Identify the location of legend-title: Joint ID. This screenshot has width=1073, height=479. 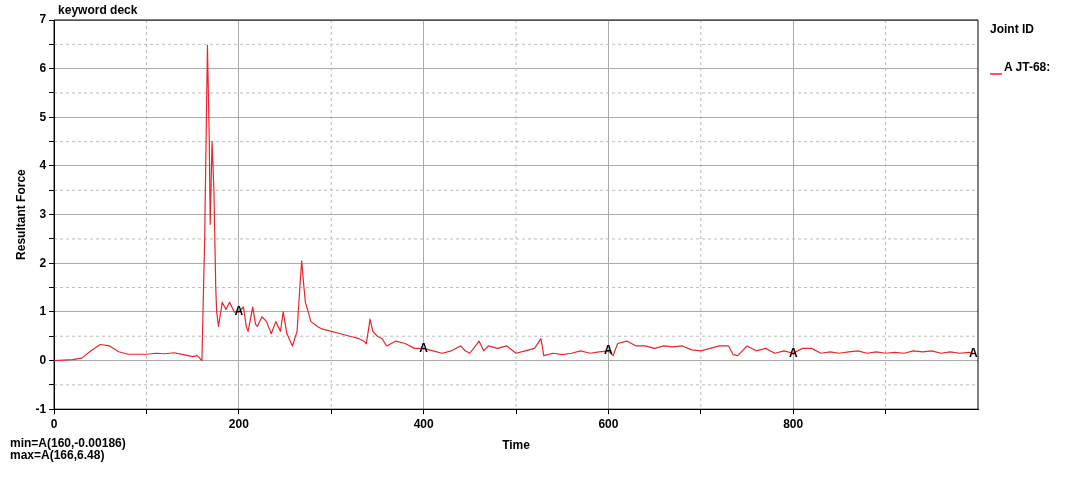
(1012, 29).